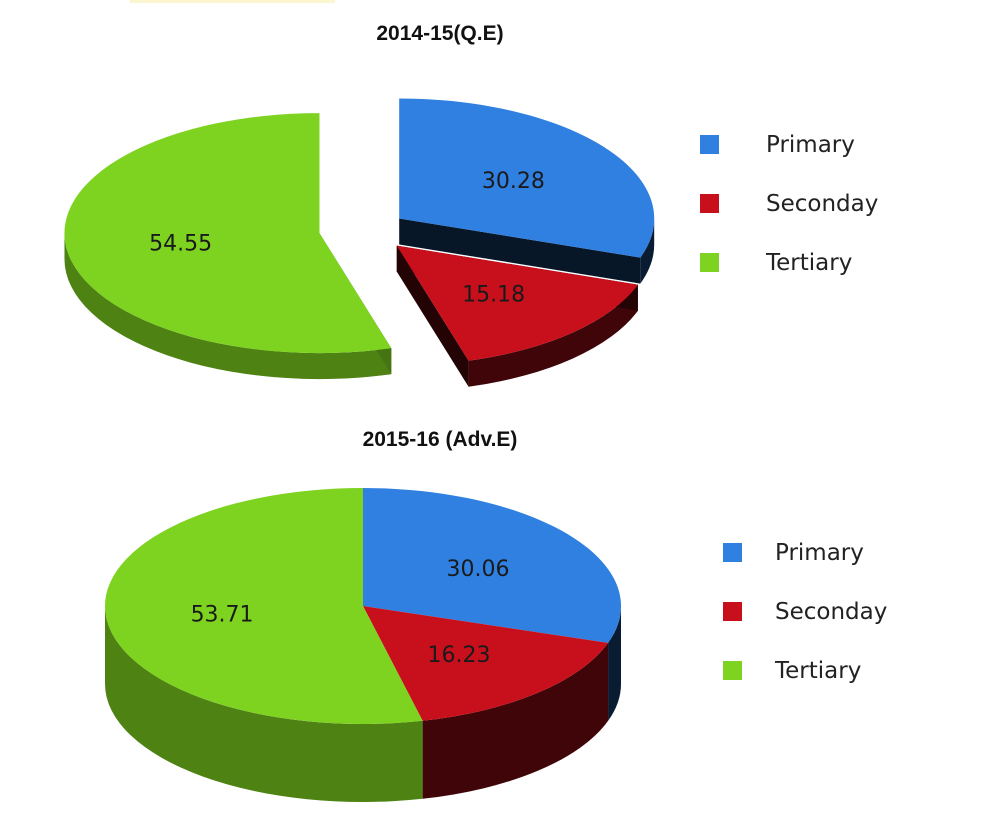 The height and width of the screenshot is (832, 1000). I want to click on pie-cut-face-primary, so click(520, 251).